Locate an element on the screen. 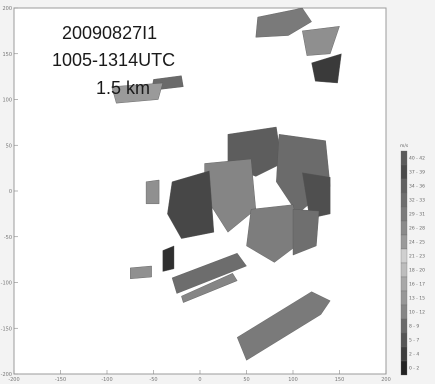  x-tick-label-8: 200 is located at coordinates (386, 380).